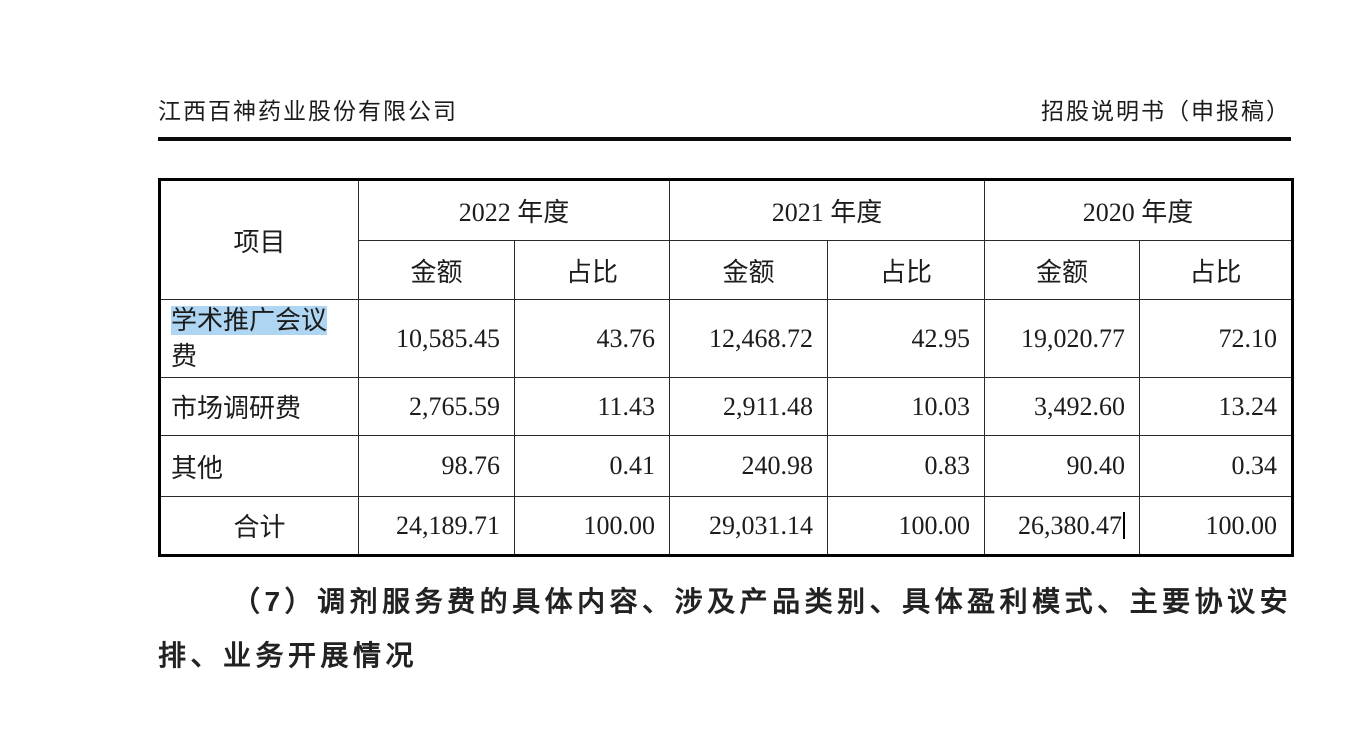  What do you see at coordinates (592, 526) in the screenshot?
I see `total-ratio-2022-cell: 100.00` at bounding box center [592, 526].